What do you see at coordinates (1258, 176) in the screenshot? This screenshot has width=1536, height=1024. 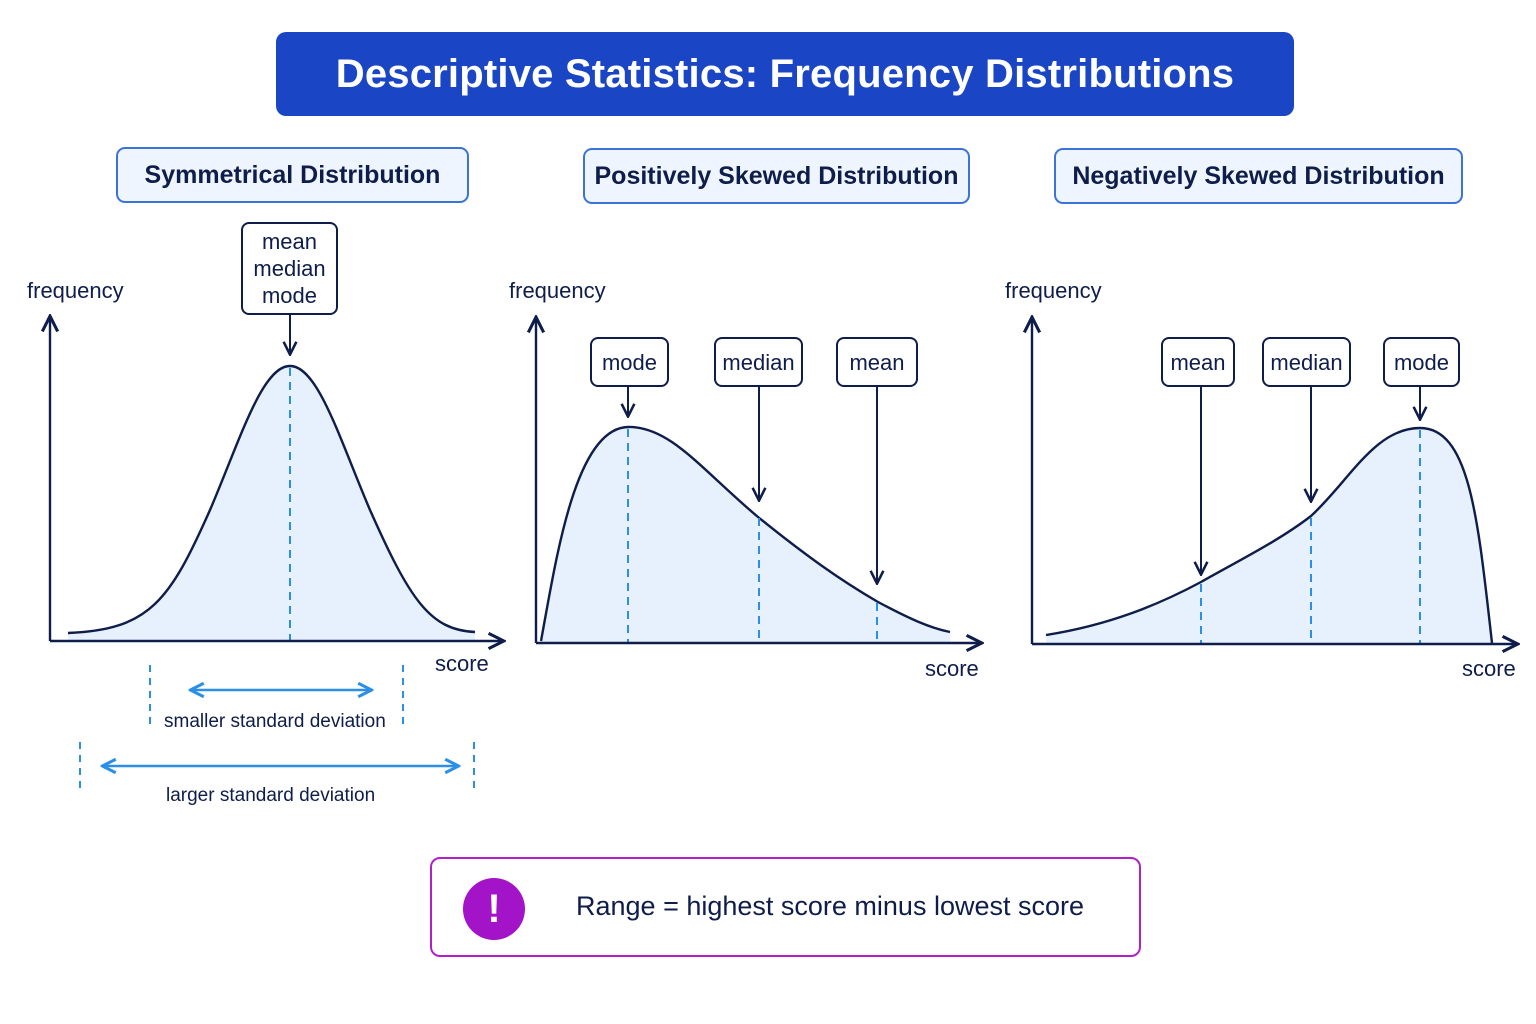 I see `panel-title-negatively-skewed: Negatively Skewed Distribution` at bounding box center [1258, 176].